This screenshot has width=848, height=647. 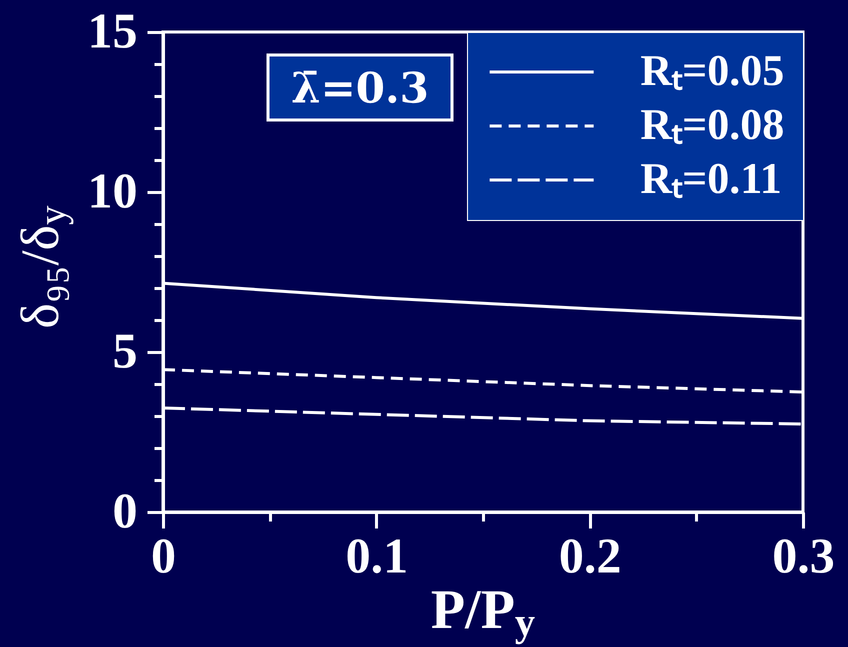 I want to click on y-tick-label: 5, so click(x=125, y=350).